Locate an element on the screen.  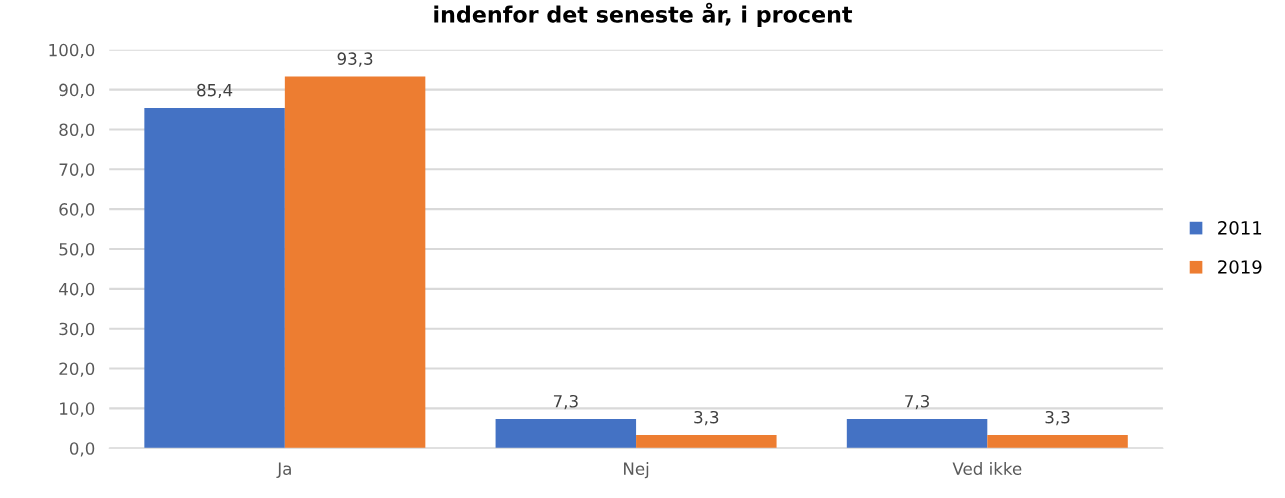
y-tick-label: 90,0 is located at coordinates (77, 90).